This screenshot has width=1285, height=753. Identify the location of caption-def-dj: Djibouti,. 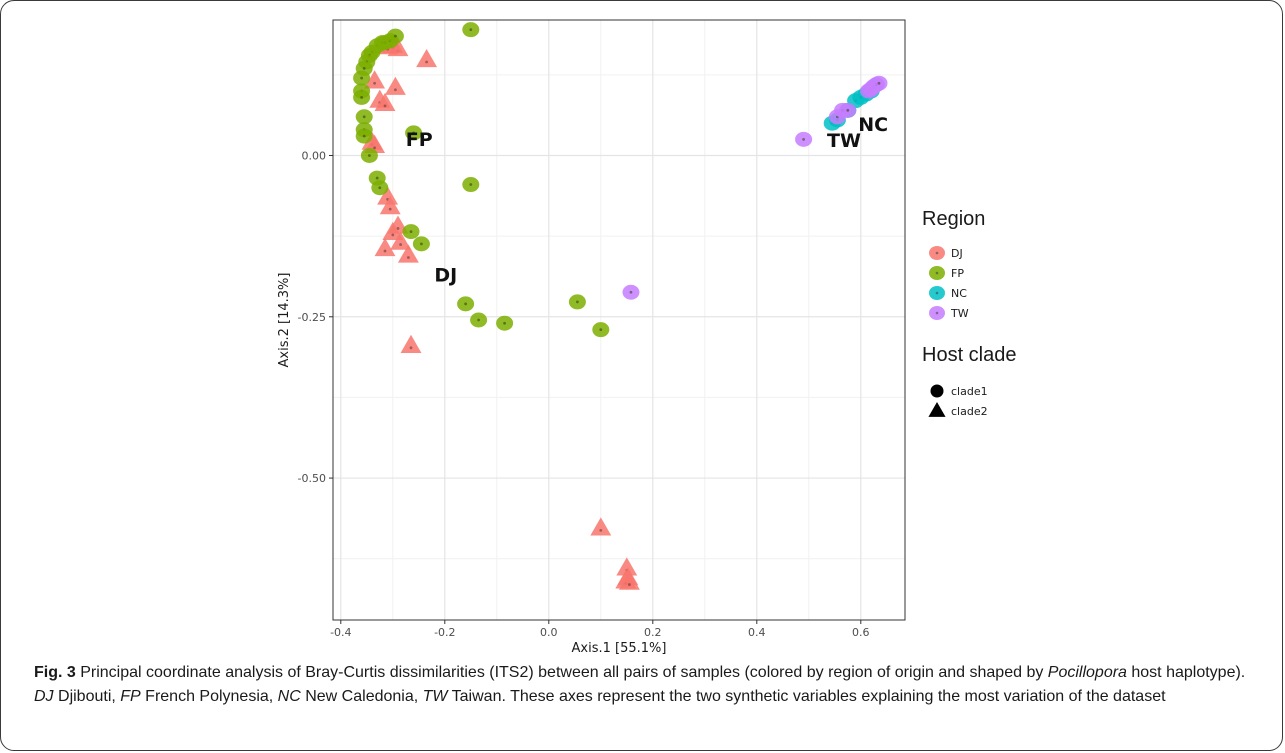
(87, 696).